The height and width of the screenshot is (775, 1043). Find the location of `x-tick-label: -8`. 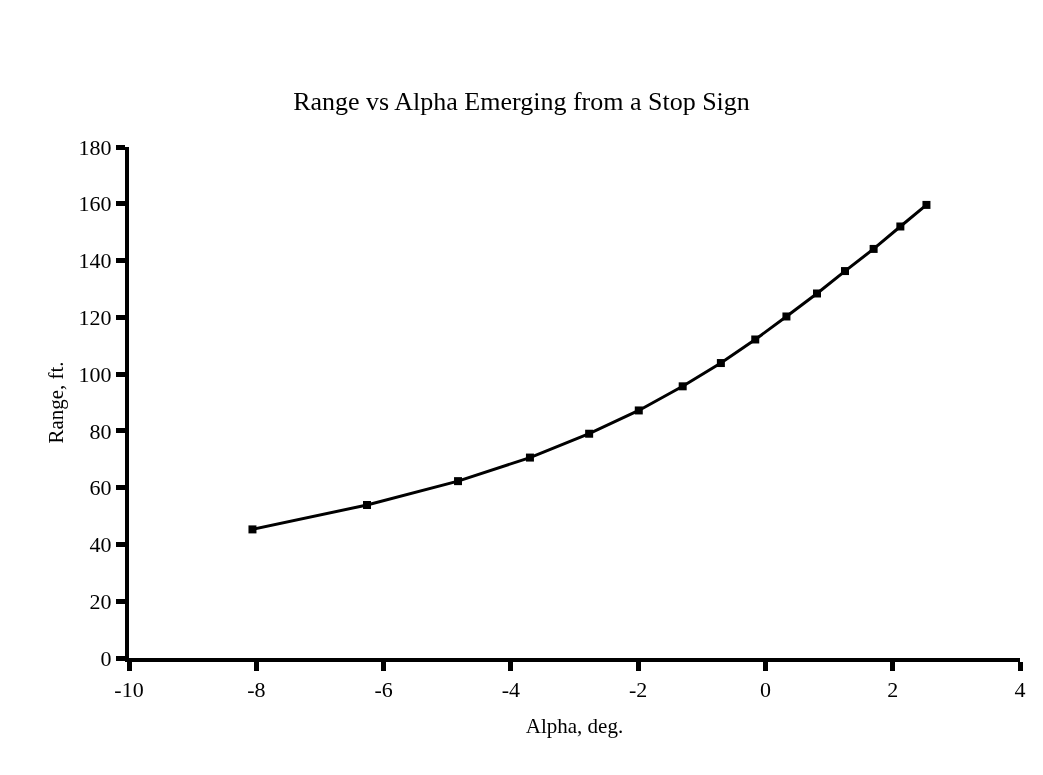

x-tick-label: -8 is located at coordinates (256, 690).